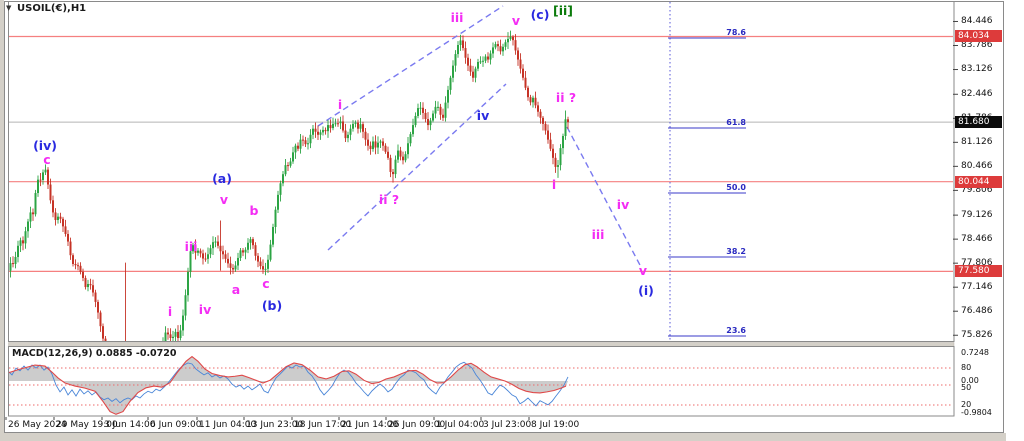 Image resolution: width=1024 pixels, height=441 pixels. I want to click on window-bottom-edge, so click(503, 437).